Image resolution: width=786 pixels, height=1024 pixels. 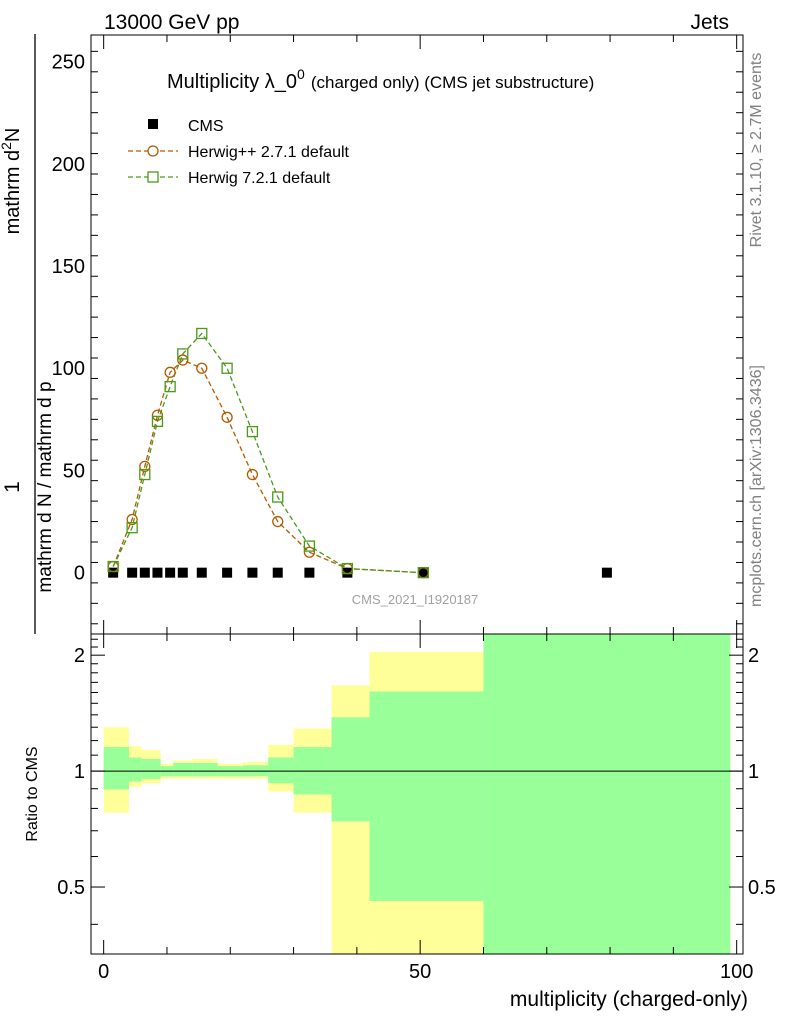 I want to click on ratio-y-tick-label-left: 2, so click(x=79, y=656).